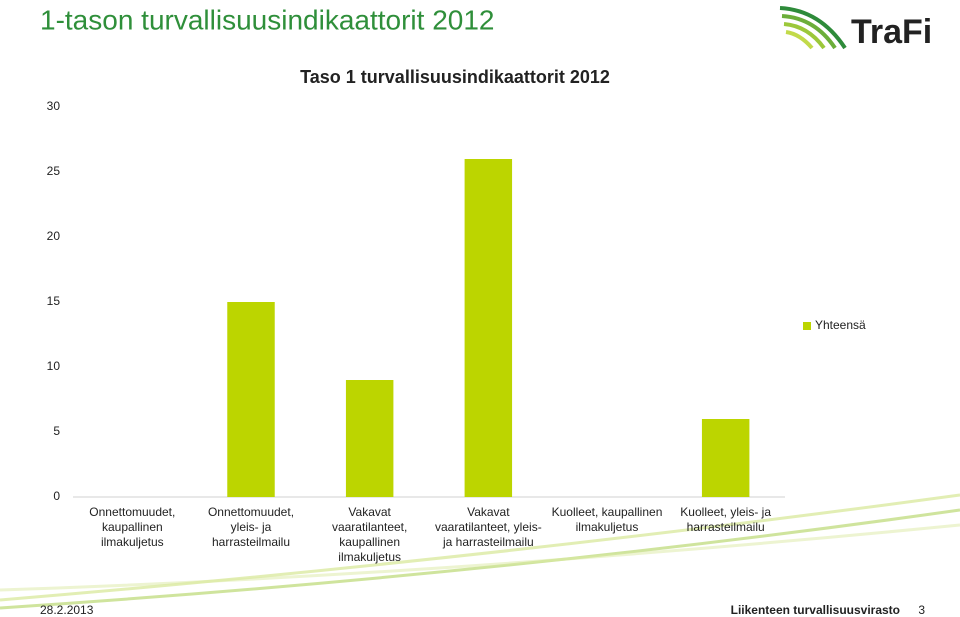 This screenshot has width=960, height=617. I want to click on logo: TraFi, so click(891, 32).